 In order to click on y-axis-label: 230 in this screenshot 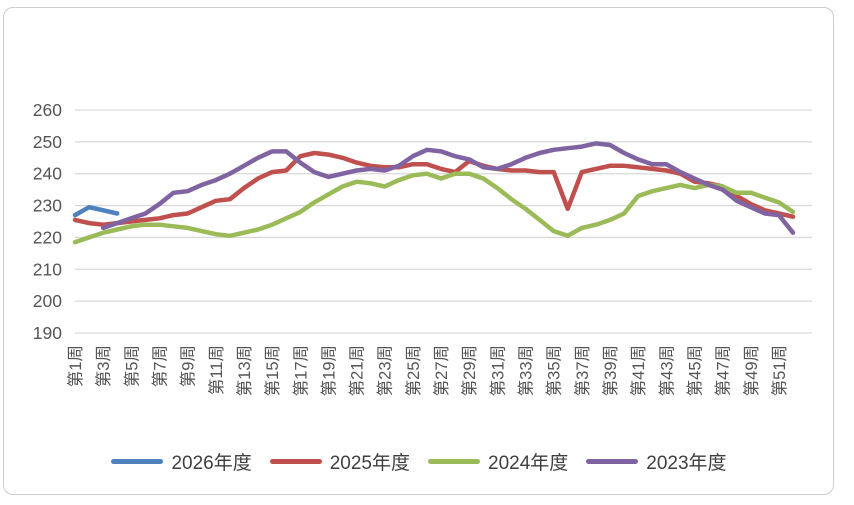, I will do `click(47, 206)`.